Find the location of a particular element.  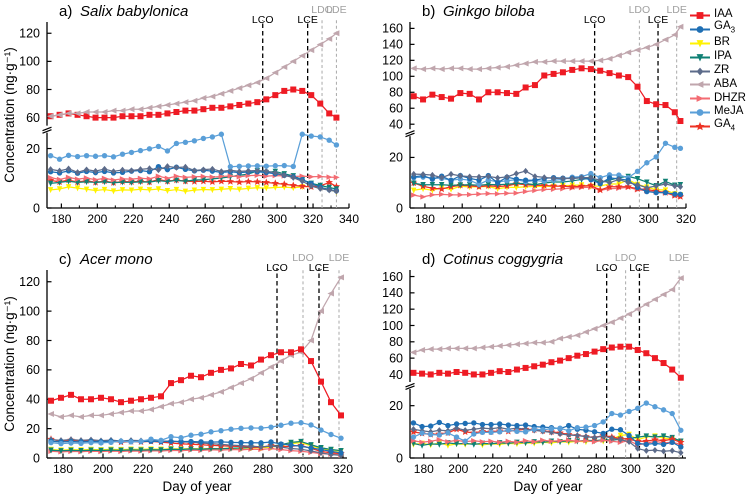

x-tick-label: 320 is located at coordinates (665, 469).